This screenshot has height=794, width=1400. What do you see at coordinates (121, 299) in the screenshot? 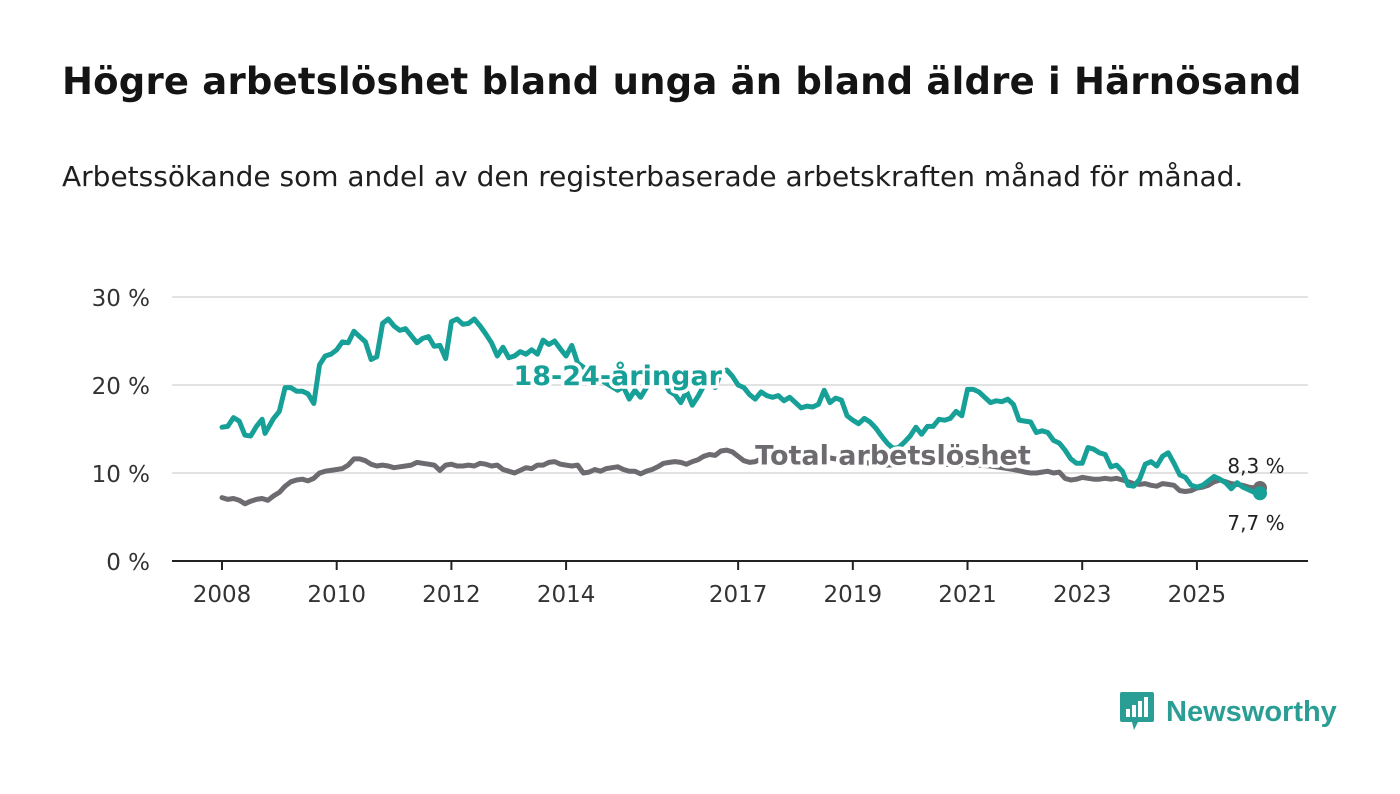
I see `y-tick-label: 30 %` at bounding box center [121, 299].